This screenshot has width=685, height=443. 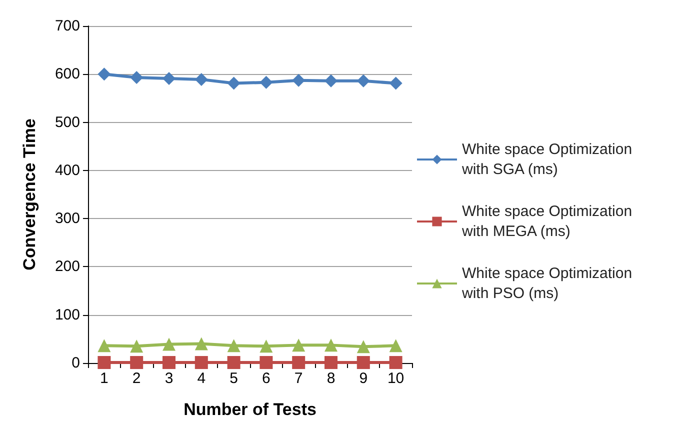 I want to click on y-tick-label: 600, so click(x=67, y=74).